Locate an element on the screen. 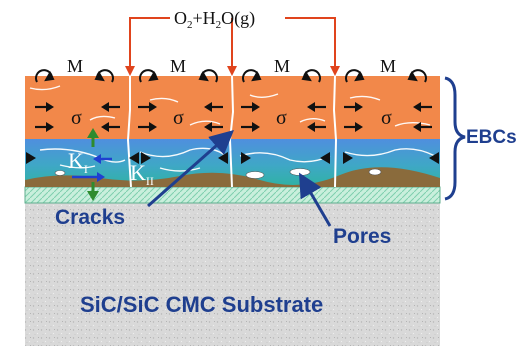  k-blue-arrows is located at coordinates (92, 168).